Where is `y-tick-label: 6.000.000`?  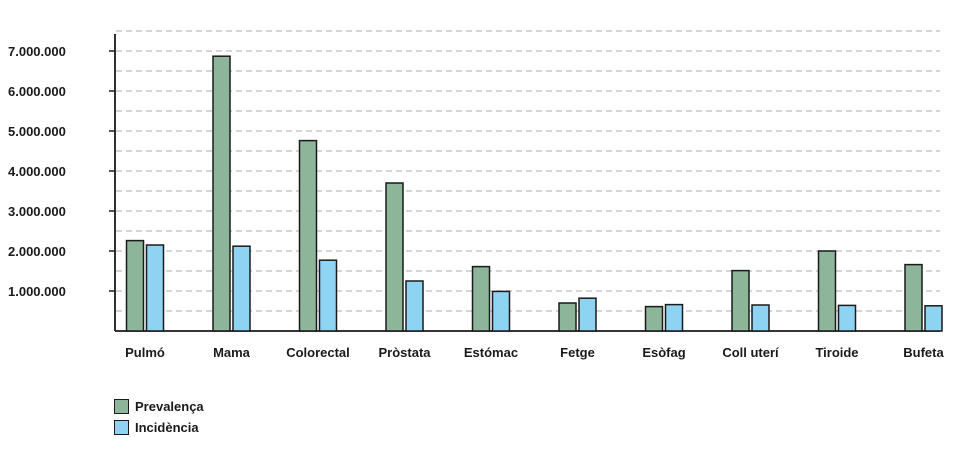 y-tick-label: 6.000.000 is located at coordinates (37, 91).